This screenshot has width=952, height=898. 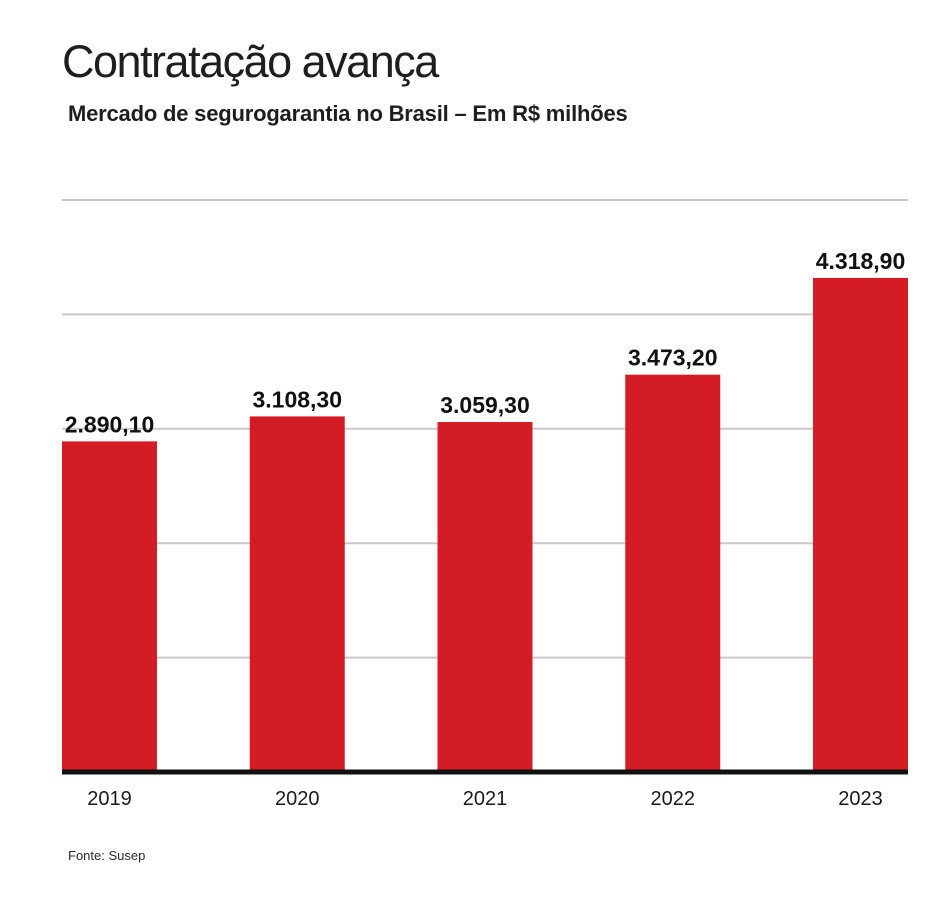 I want to click on value-label-2021: 3.059,30, so click(x=485, y=405).